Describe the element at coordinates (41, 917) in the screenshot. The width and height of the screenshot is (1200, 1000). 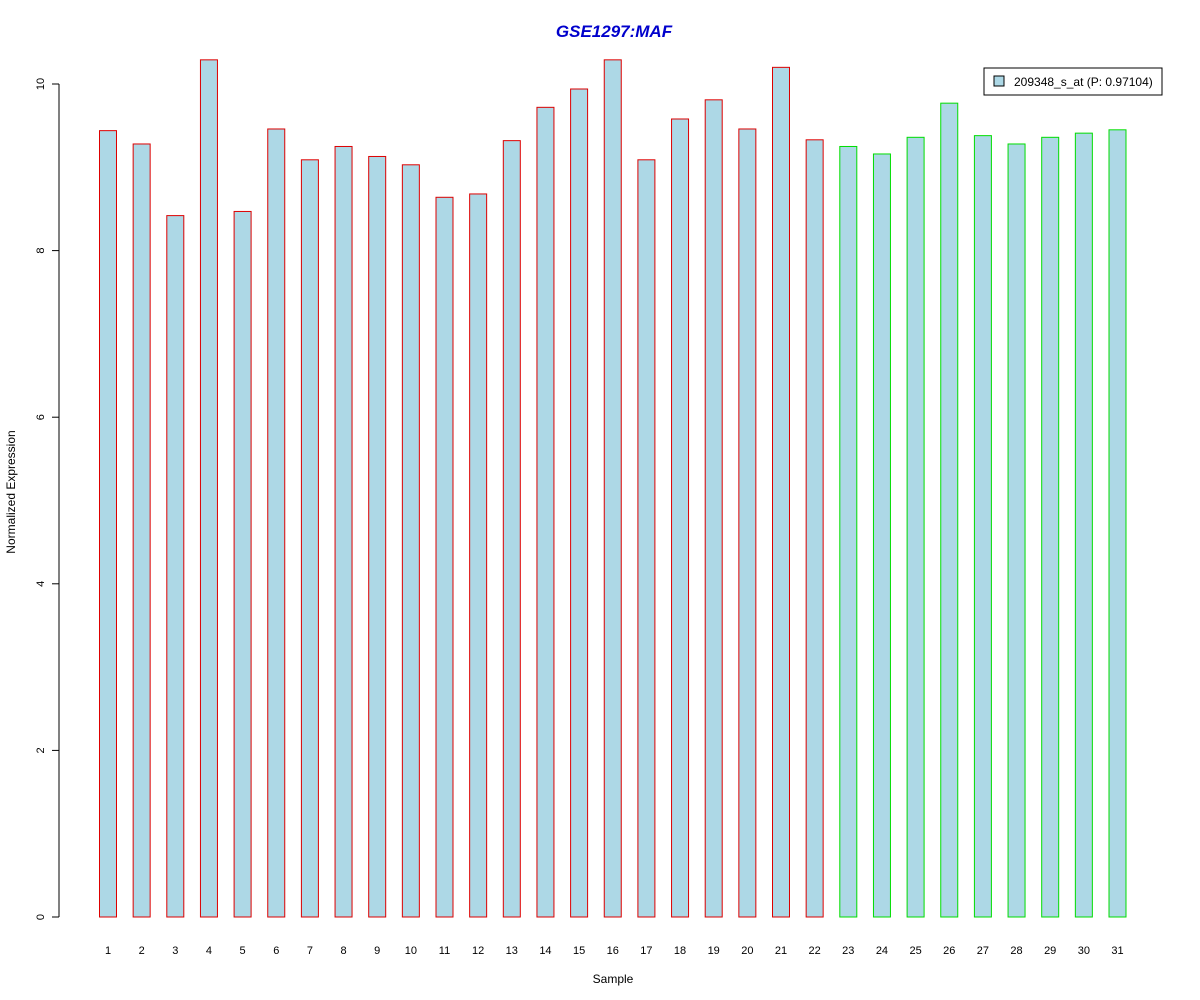
I see `y-tick-label: 0` at that location.